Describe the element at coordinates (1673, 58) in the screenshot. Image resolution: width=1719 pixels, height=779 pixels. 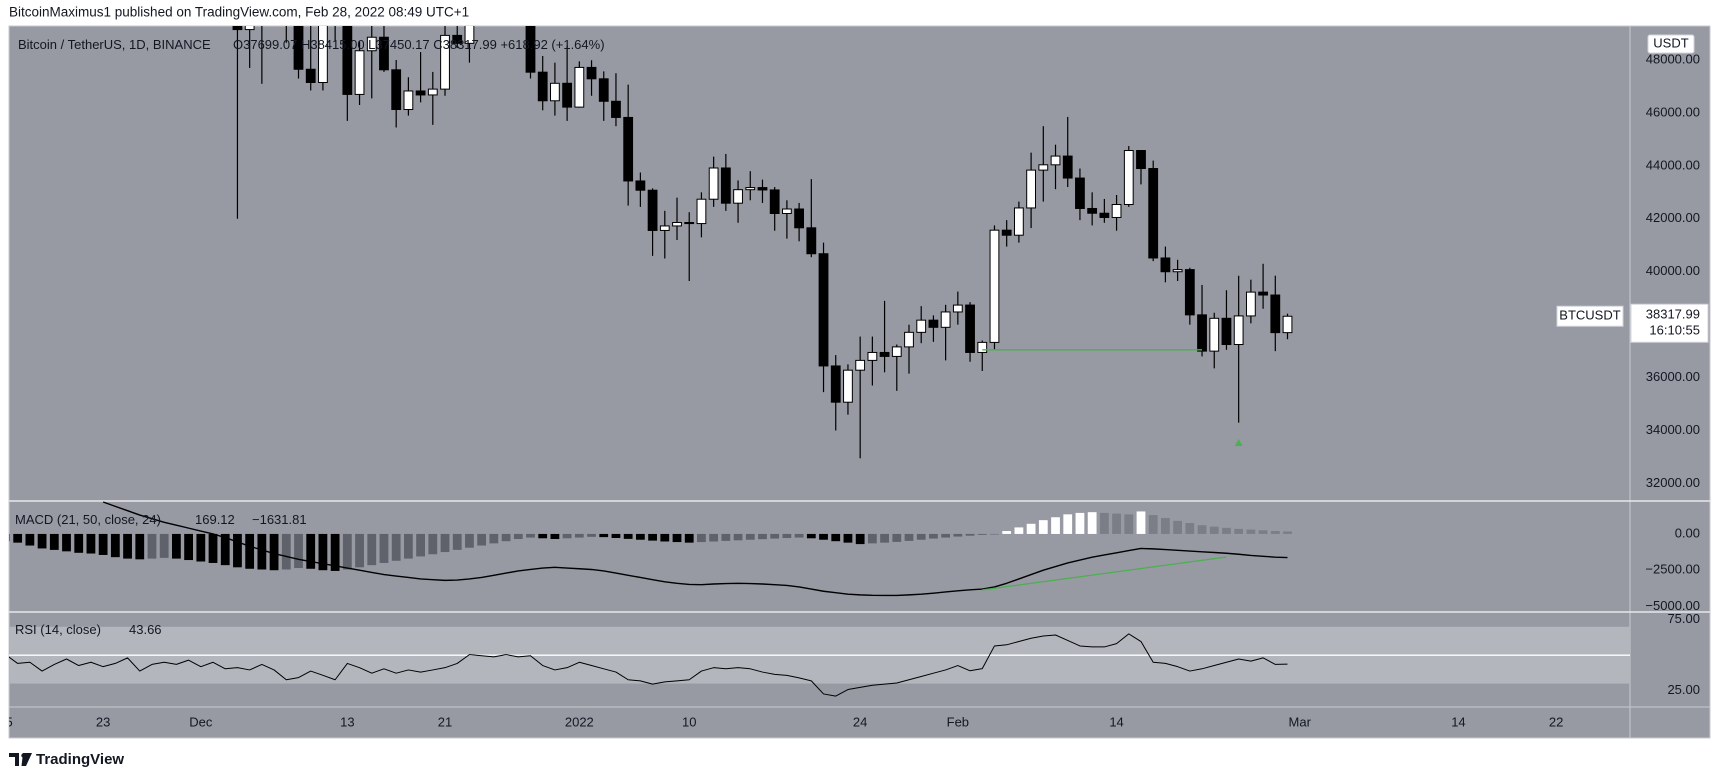
I see `y-tick-label: 48000.00` at that location.